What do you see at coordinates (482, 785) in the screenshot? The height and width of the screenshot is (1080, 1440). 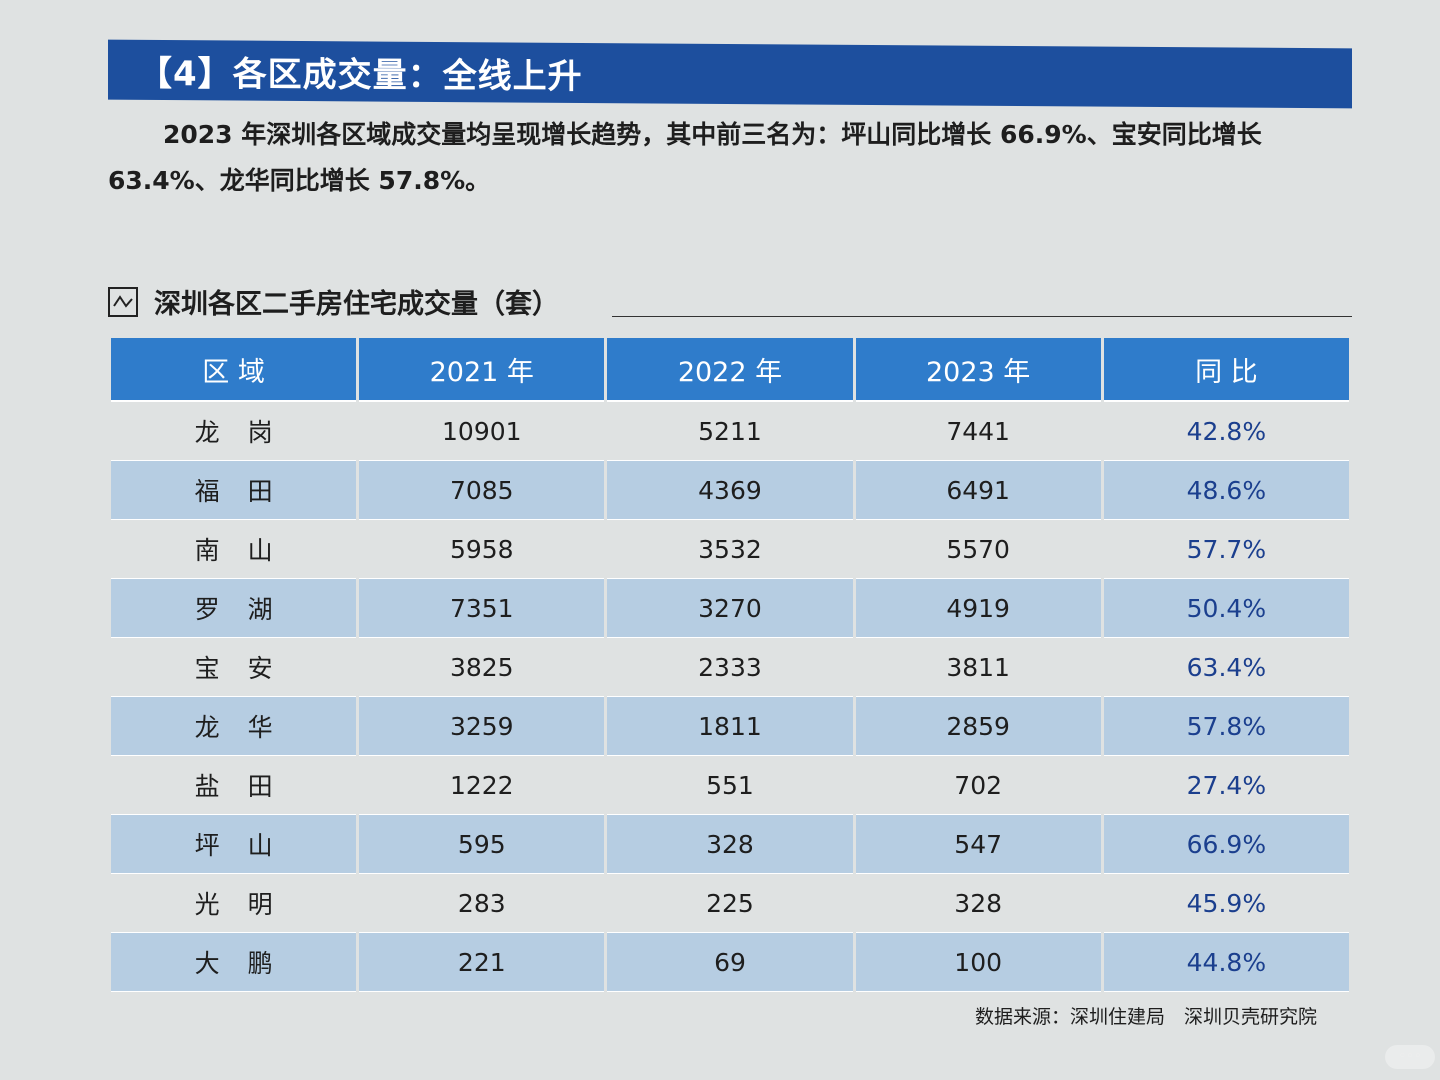 I see `value-2021-cell: 1222` at bounding box center [482, 785].